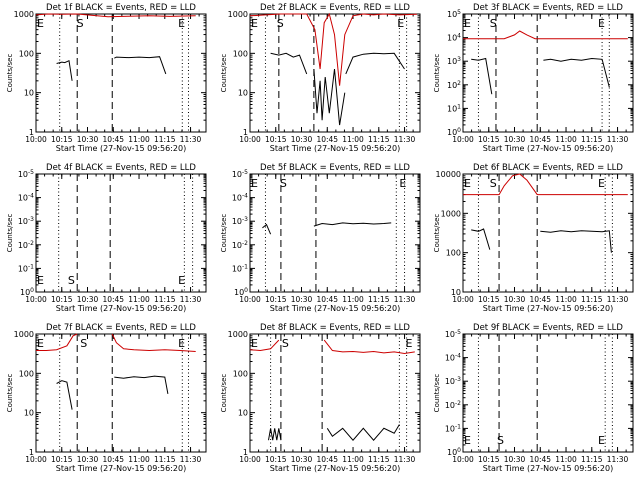  What do you see at coordinates (121, 328) in the screenshot?
I see `panel-title: Det 7f BLACK = Events, RED = LLD` at bounding box center [121, 328].